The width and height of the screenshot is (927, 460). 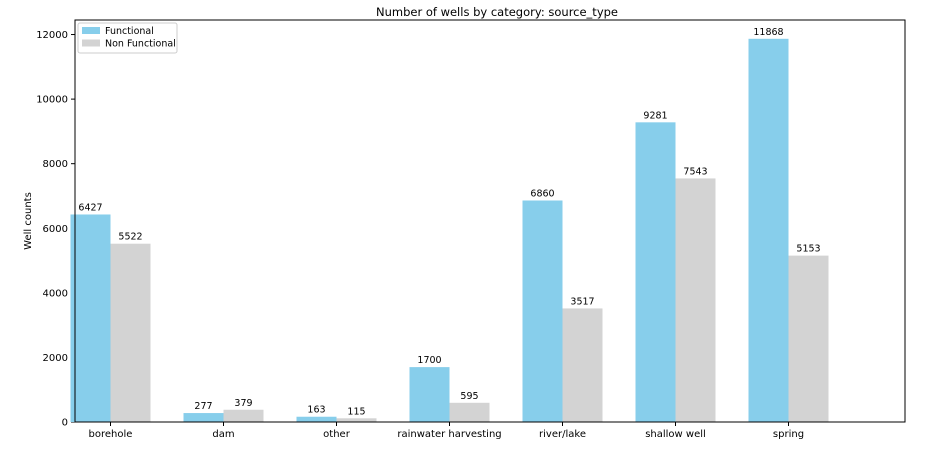 What do you see at coordinates (542, 193) in the screenshot?
I see `bar-value-label: 6860` at bounding box center [542, 193].